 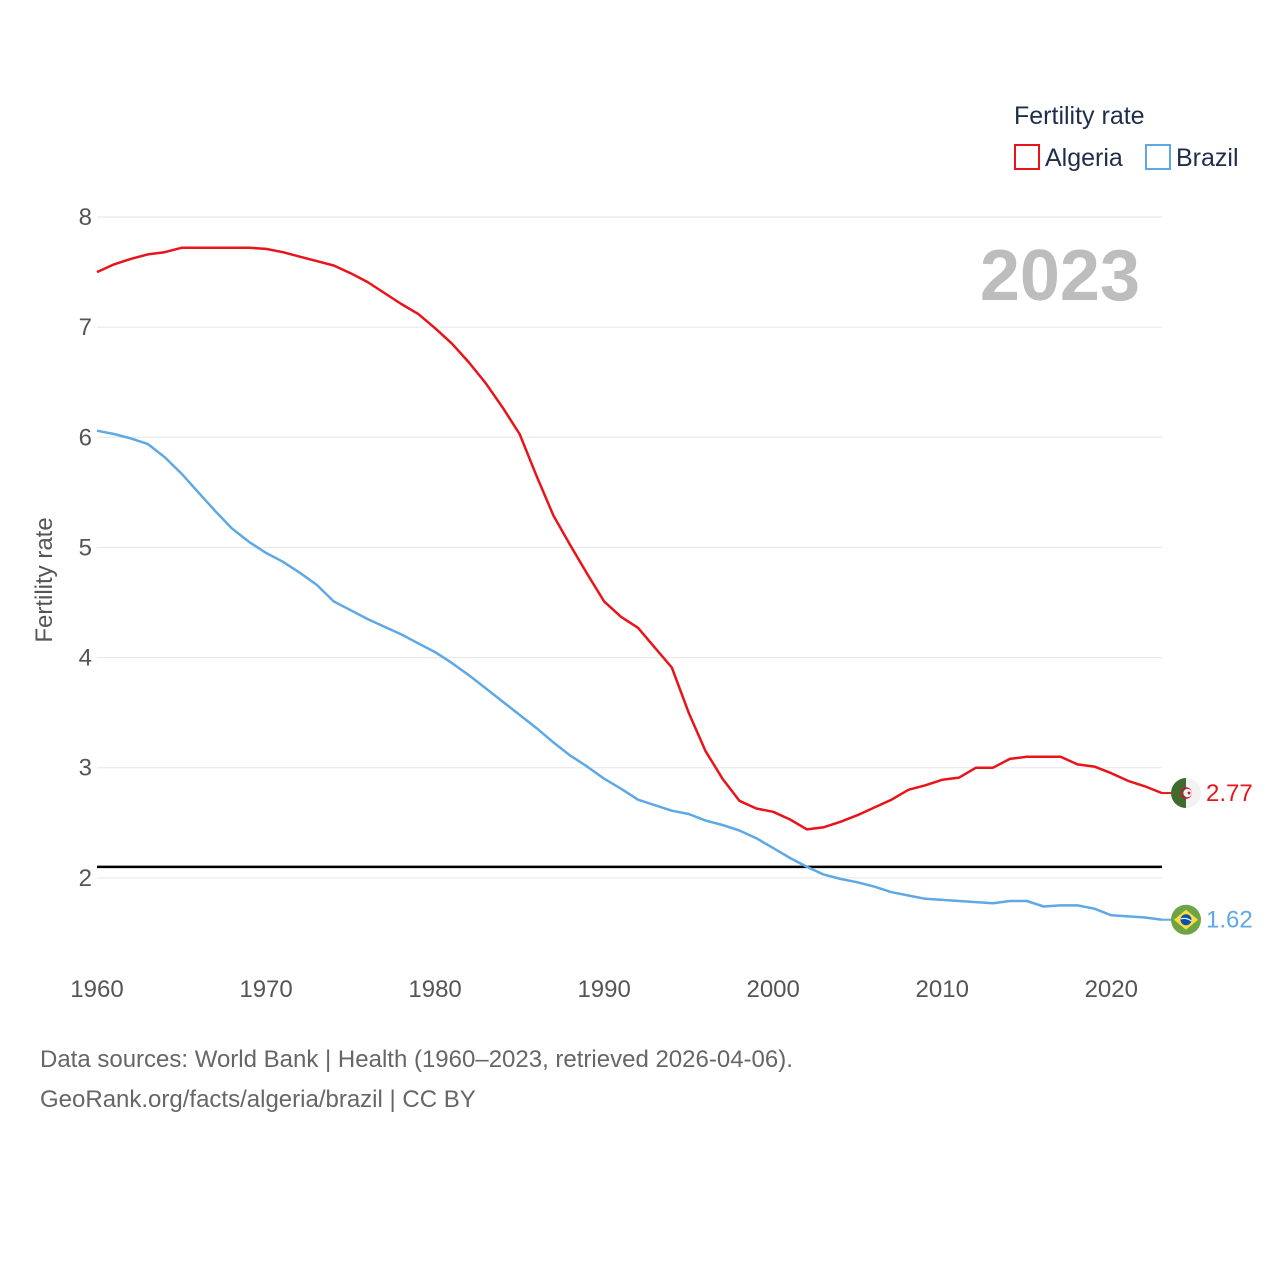 I want to click on y-tick-label: 5, so click(x=85, y=547).